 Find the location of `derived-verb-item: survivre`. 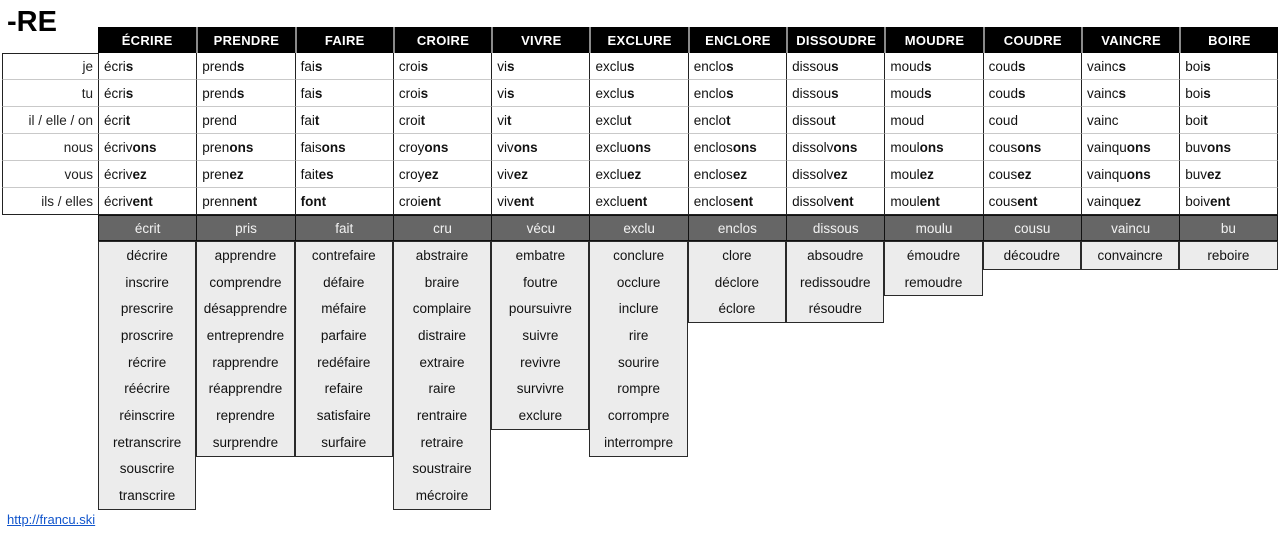

derived-verb-item: survivre is located at coordinates (540, 389).